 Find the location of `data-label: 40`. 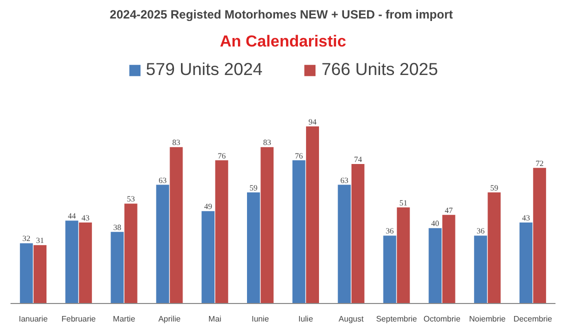

data-label: 40 is located at coordinates (435, 223).